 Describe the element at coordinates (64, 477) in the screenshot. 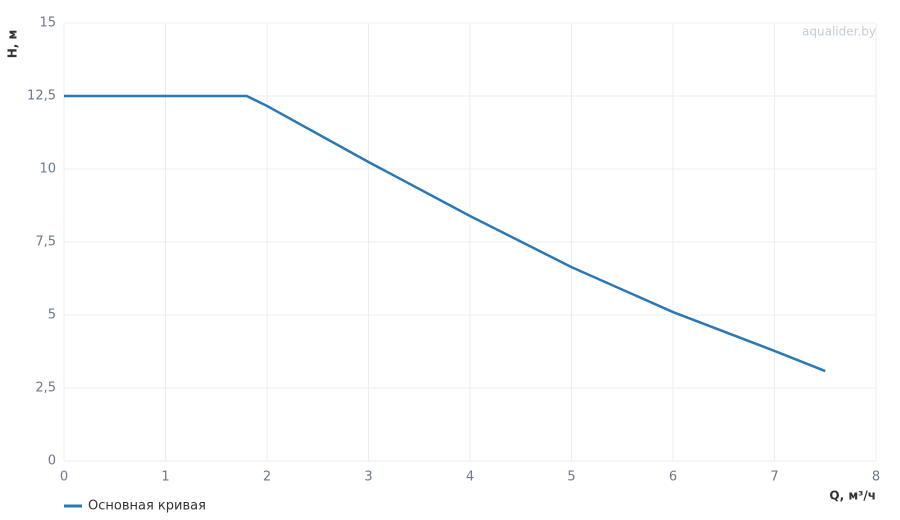

I see `x-tick-label: 0` at that location.